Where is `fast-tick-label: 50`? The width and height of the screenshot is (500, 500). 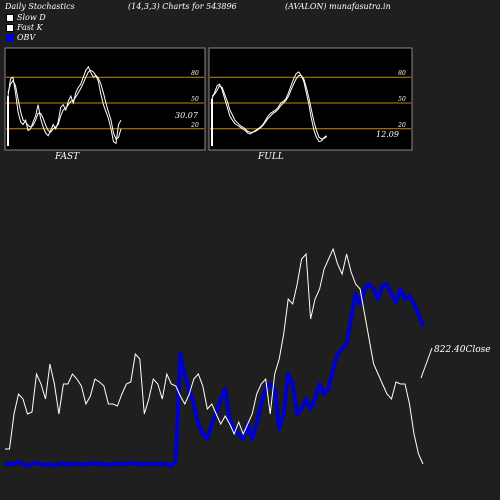
fast-tick-label: 50 is located at coordinates (195, 99).